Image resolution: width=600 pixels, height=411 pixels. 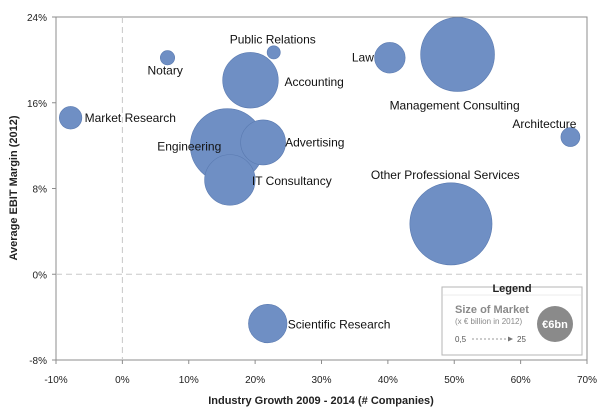 I want to click on label-accounting: Accounting, so click(x=313, y=82).